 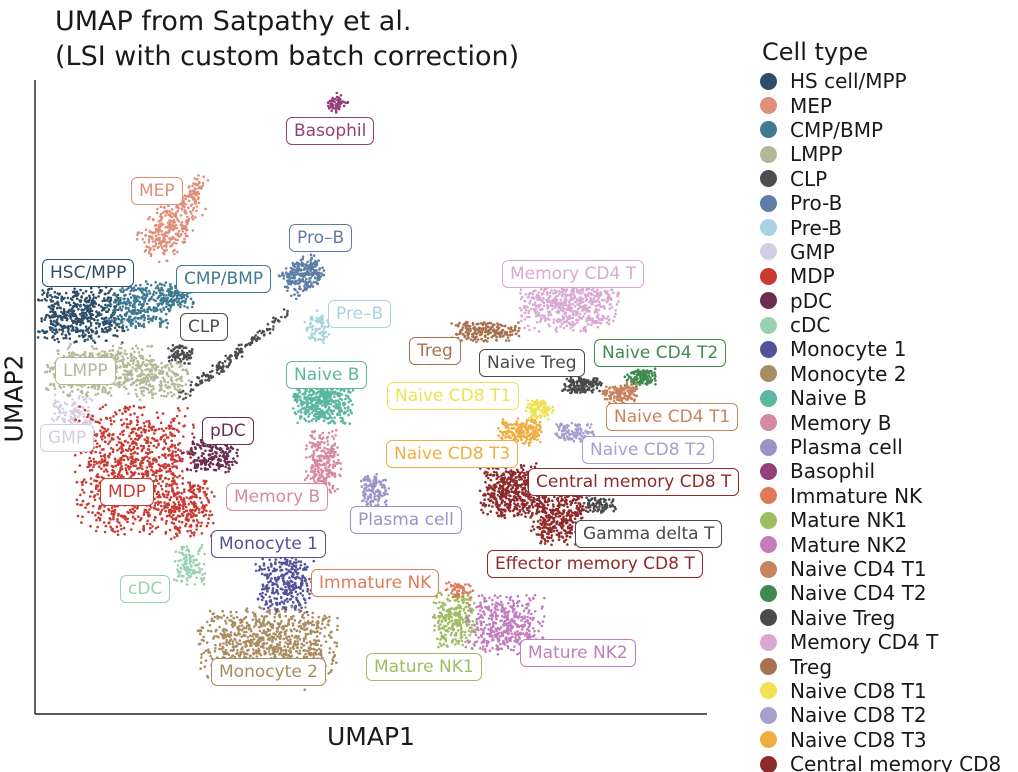 What do you see at coordinates (880, 762) in the screenshot?
I see `legend-item: Central memory CD8` at bounding box center [880, 762].